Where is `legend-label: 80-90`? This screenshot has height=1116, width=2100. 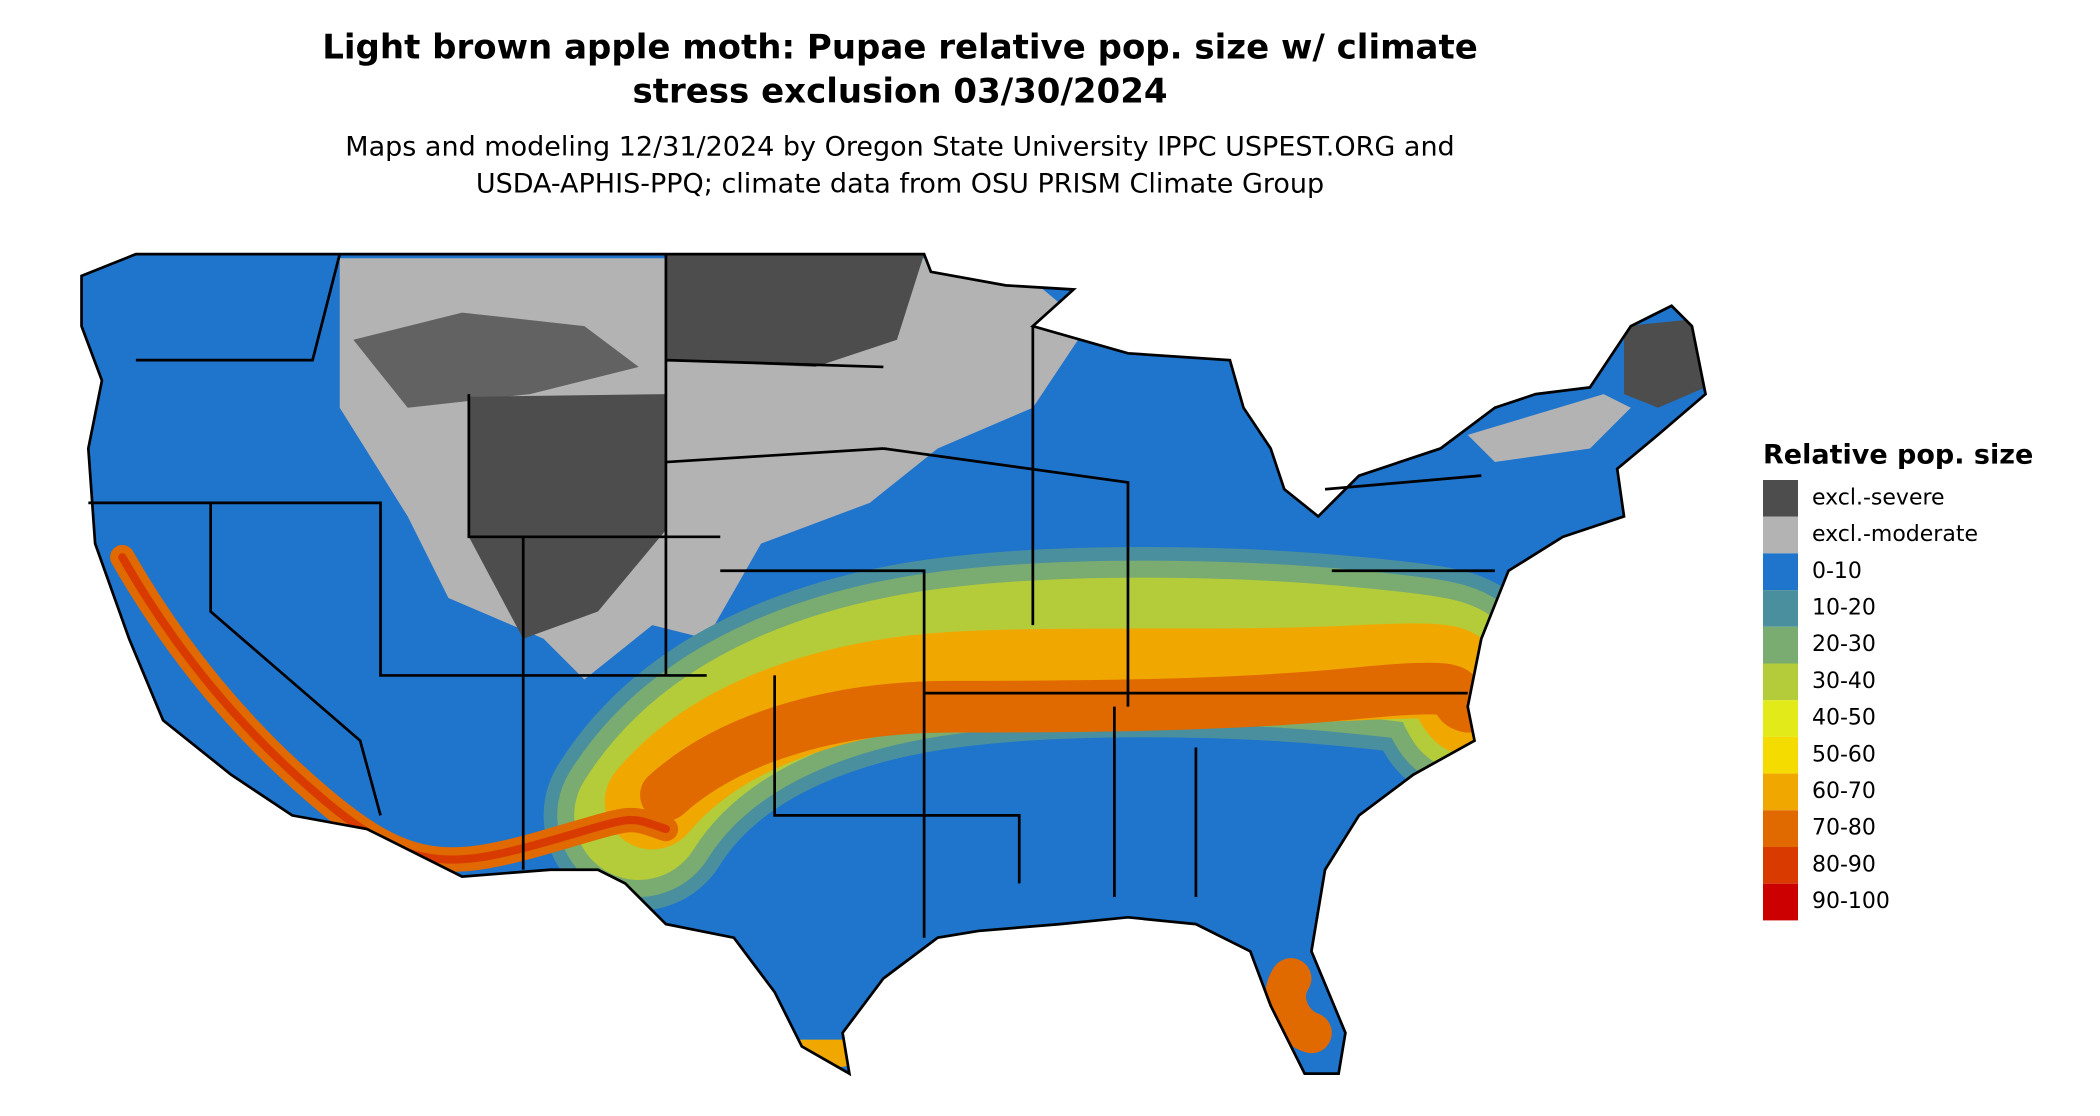
legend-label: 80-90 is located at coordinates (1844, 864).